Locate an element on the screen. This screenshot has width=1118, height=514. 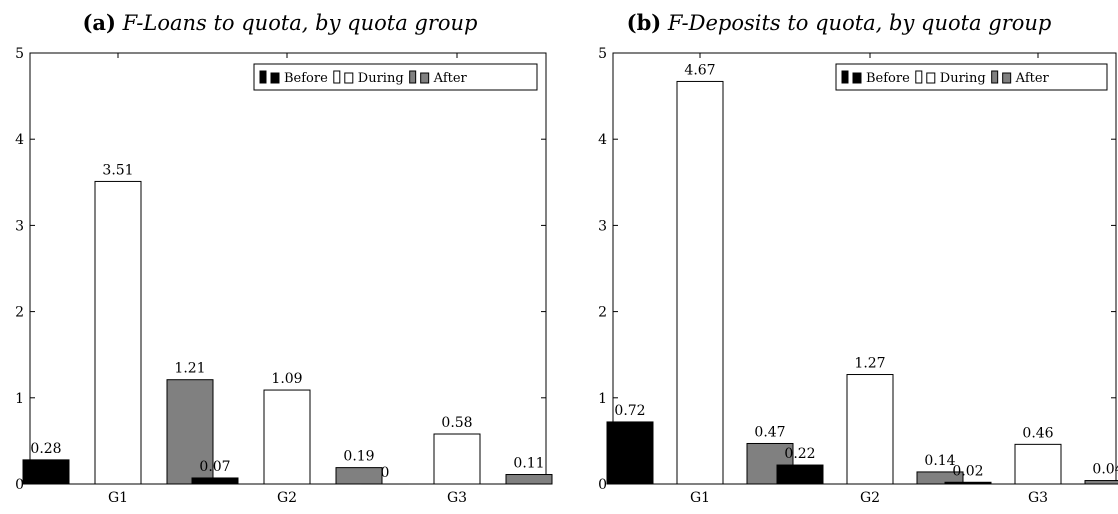
data-label: 0.02 is located at coordinates (967, 471).